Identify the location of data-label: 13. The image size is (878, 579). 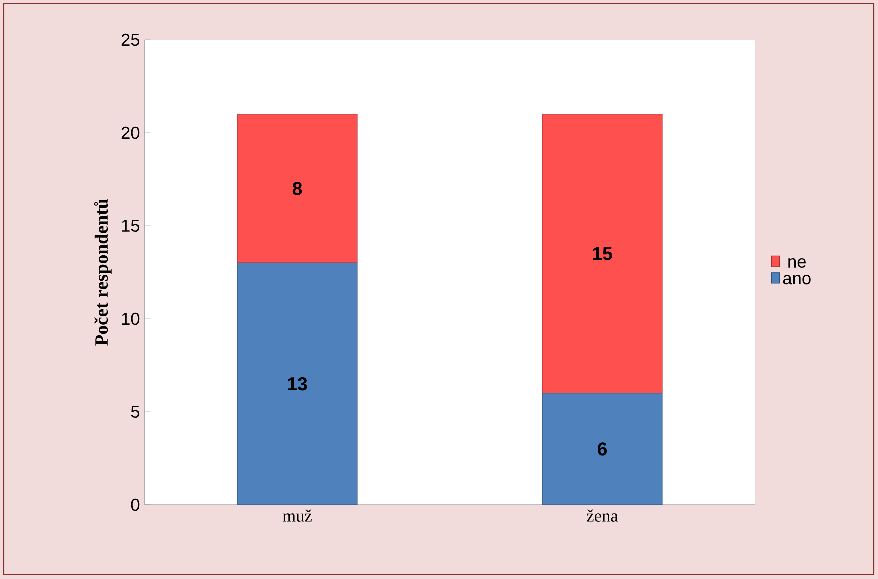
(298, 384).